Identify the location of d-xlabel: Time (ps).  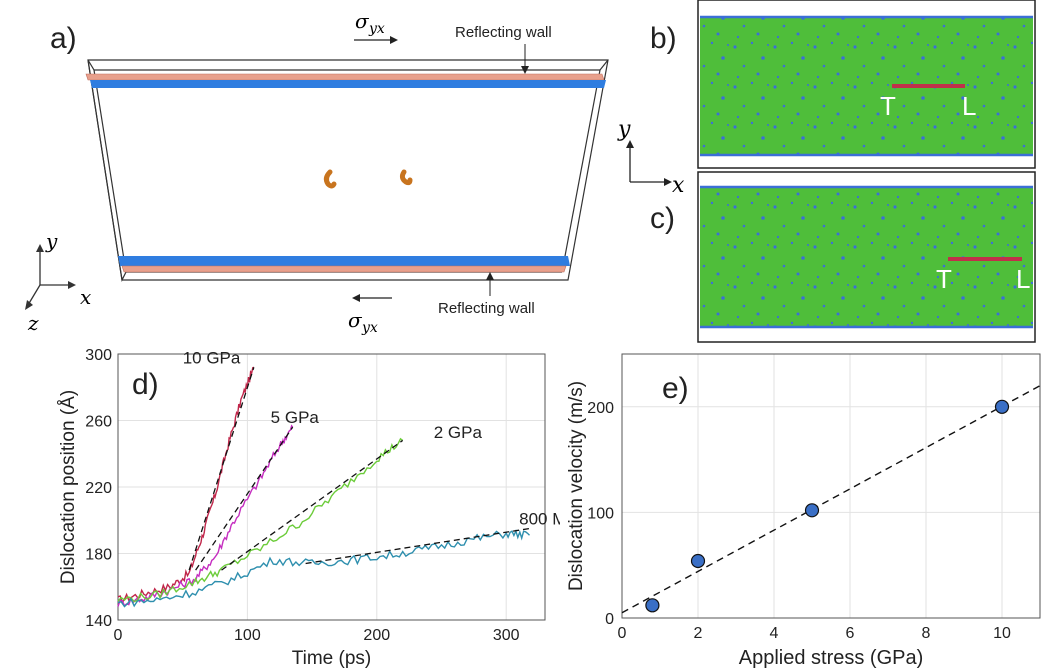
(332, 658).